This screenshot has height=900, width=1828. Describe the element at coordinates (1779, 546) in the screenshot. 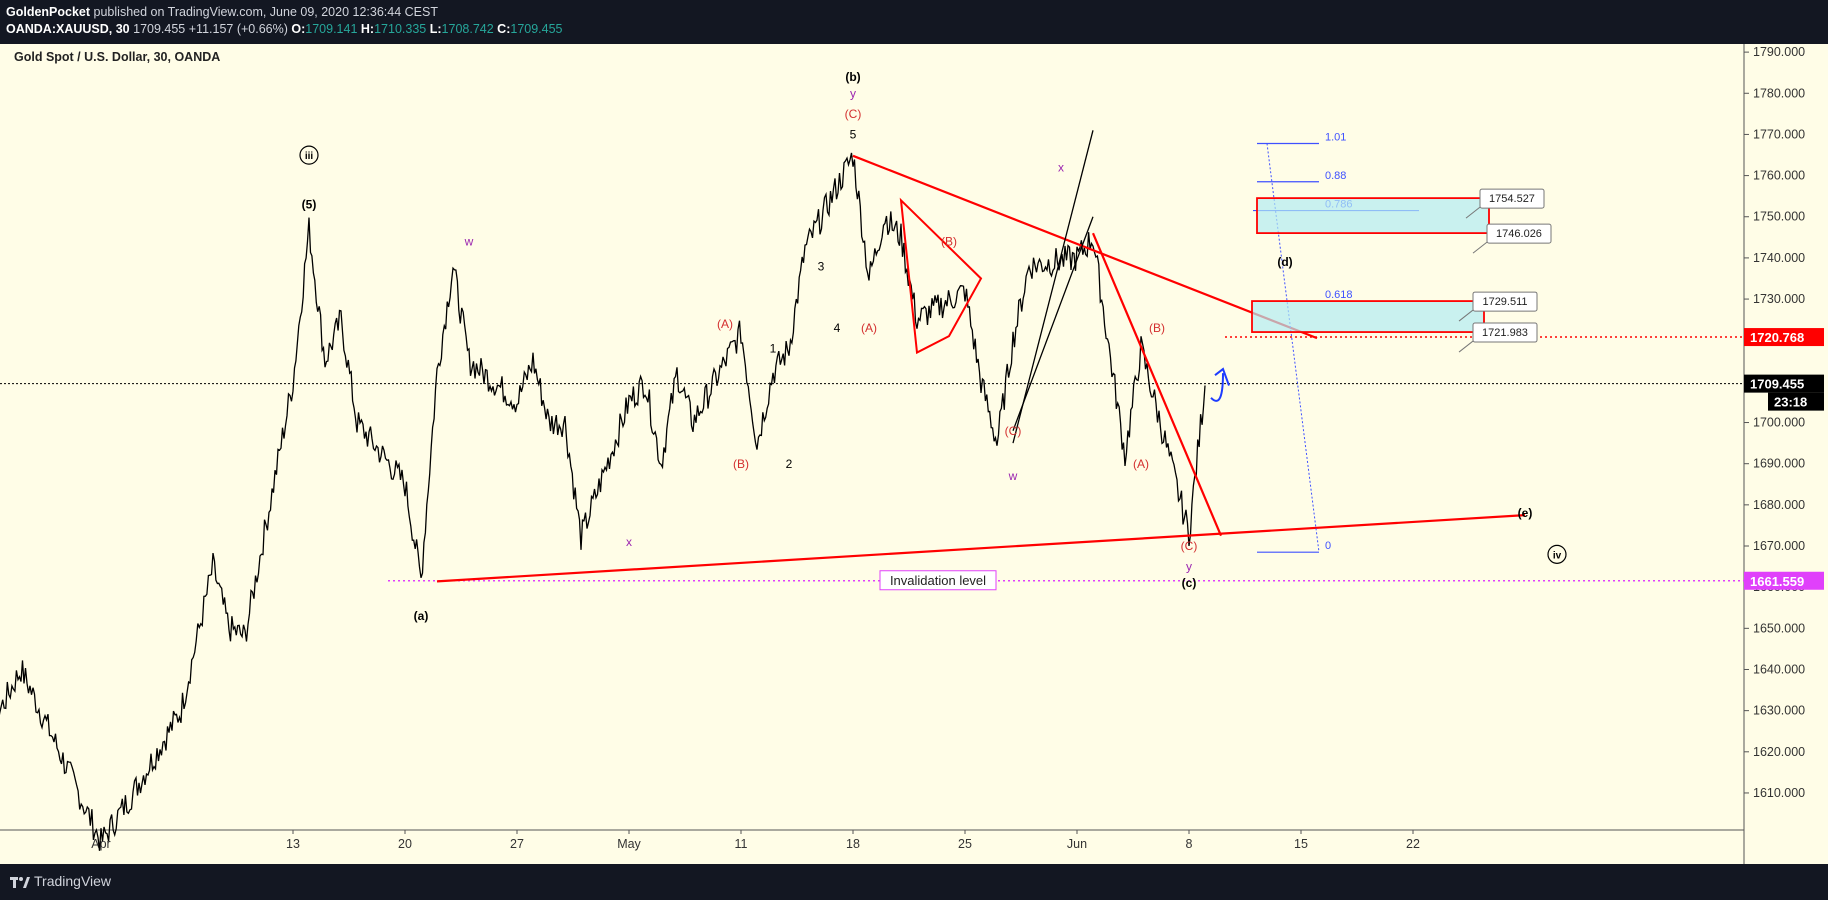

I see `y-tick-label: 1670.000` at that location.